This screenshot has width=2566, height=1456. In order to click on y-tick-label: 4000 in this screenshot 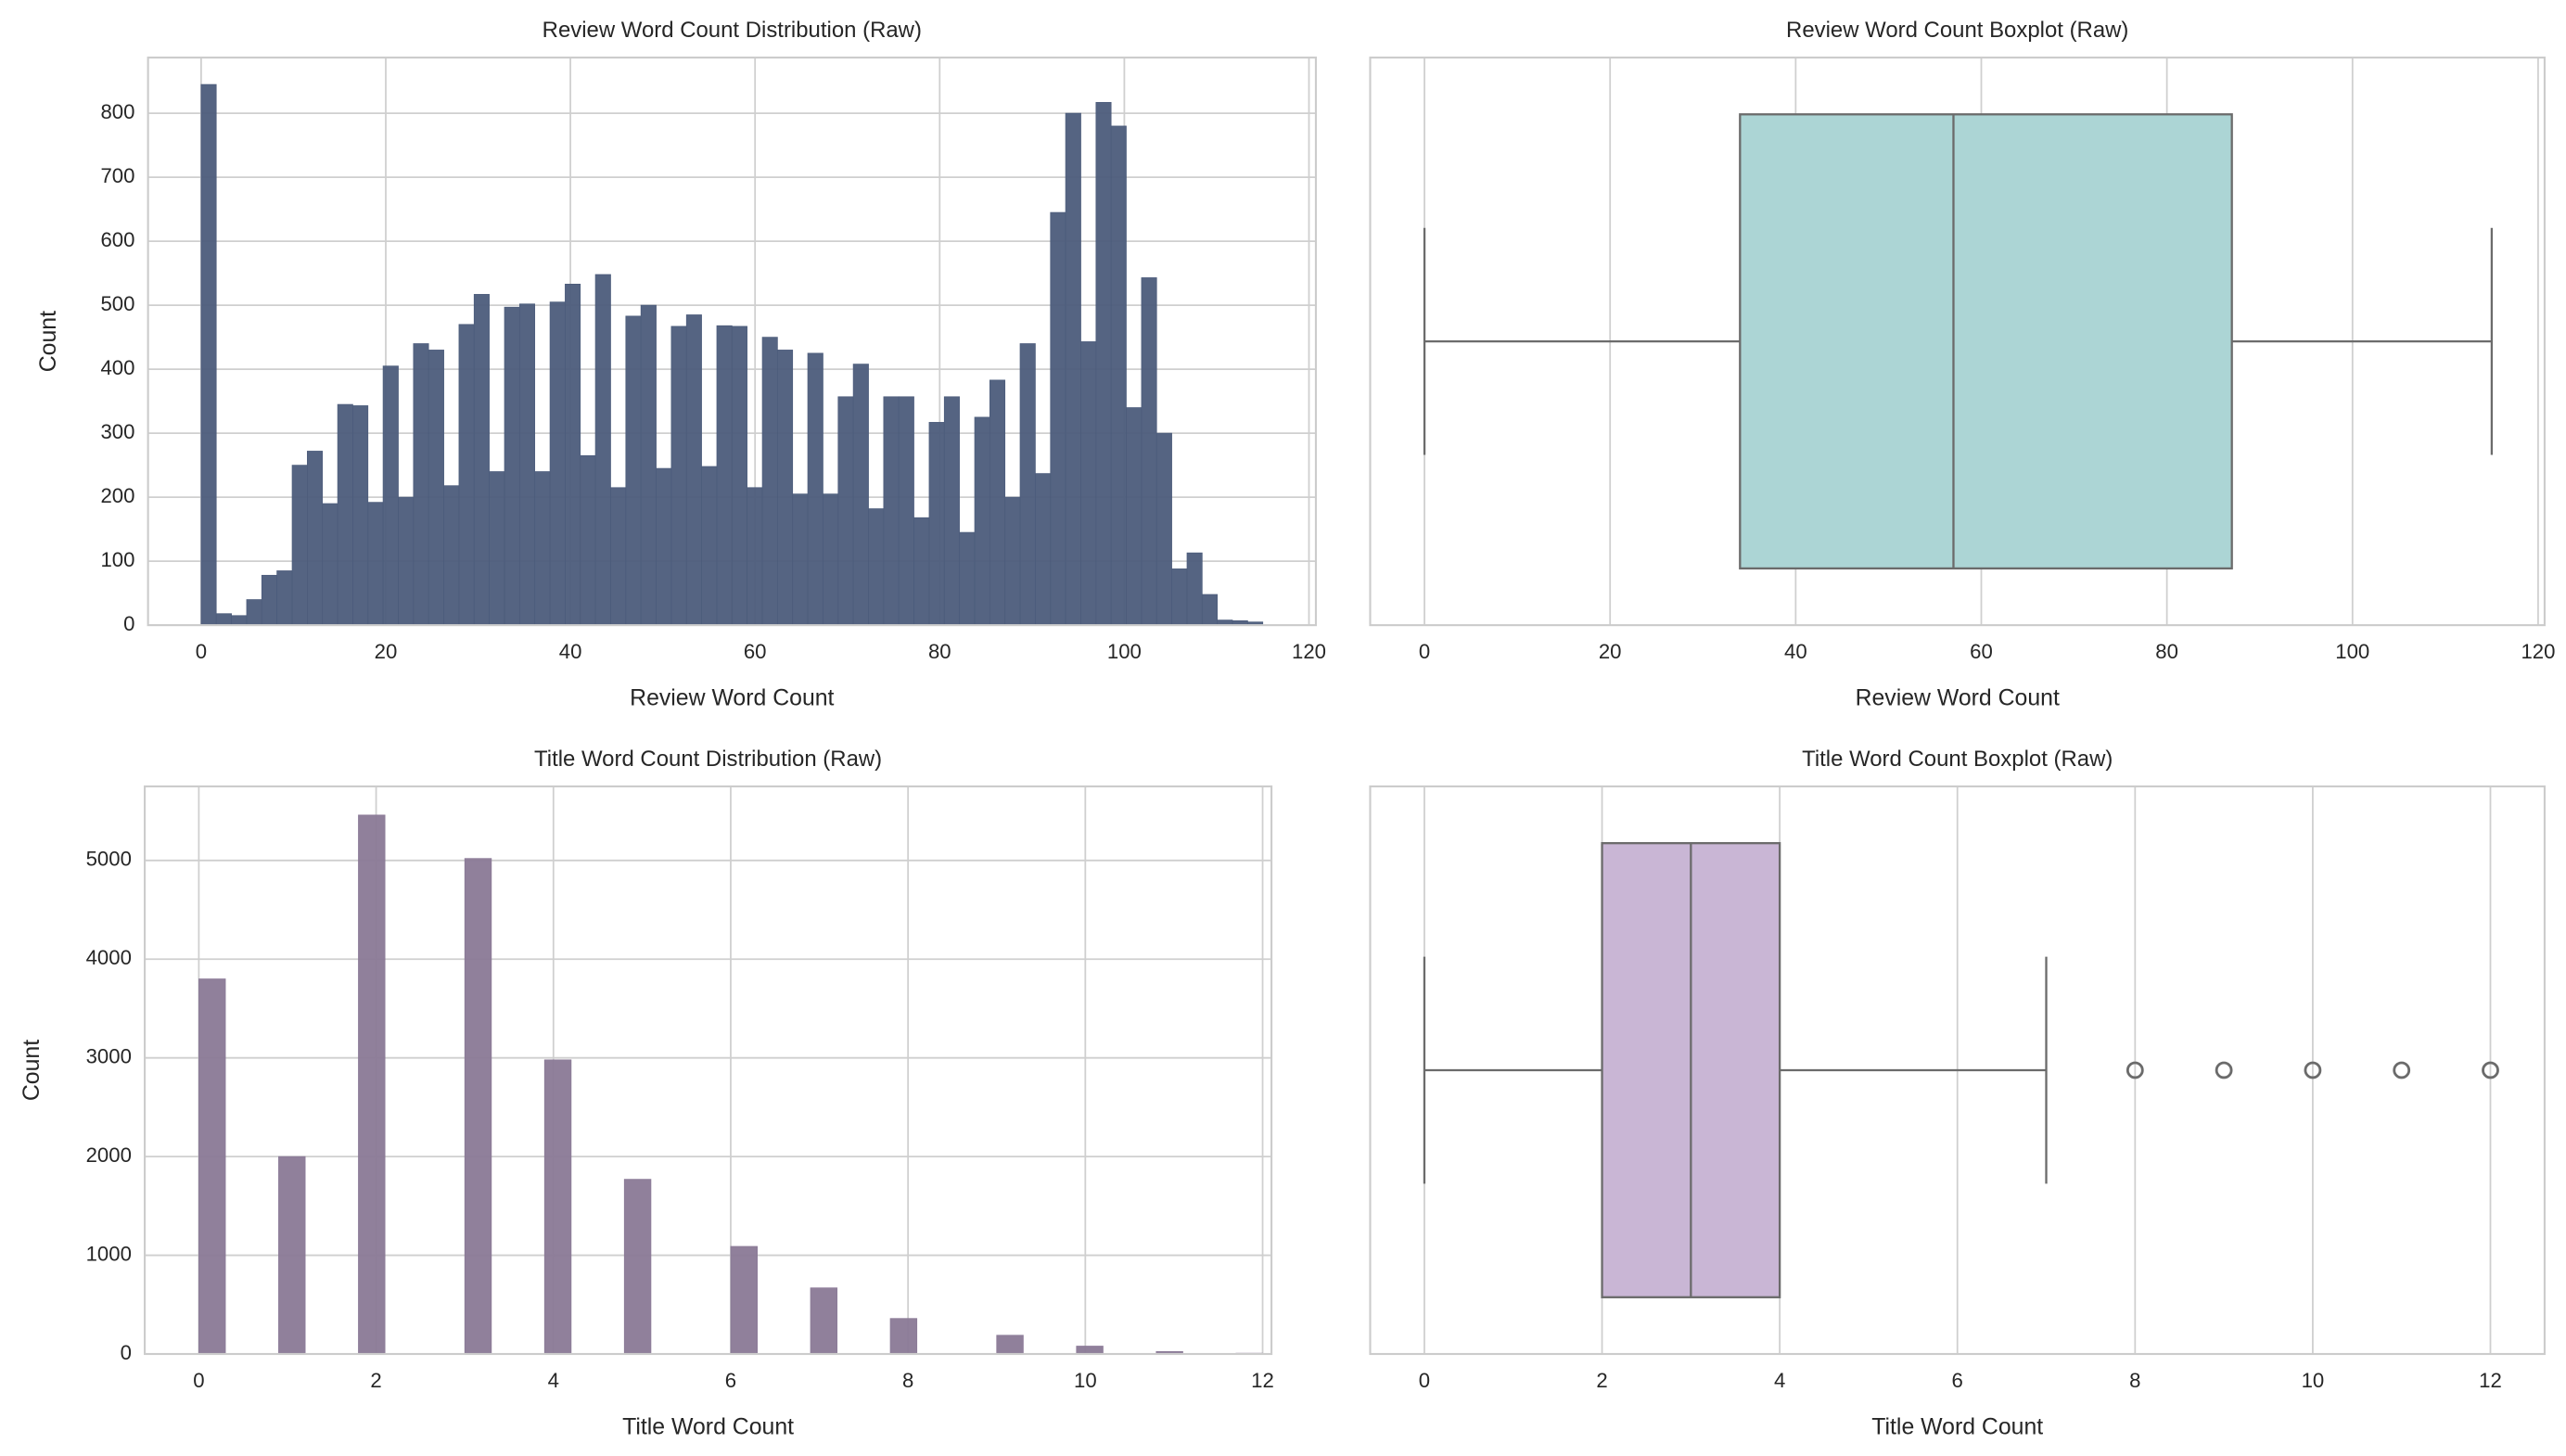, I will do `click(109, 957)`.